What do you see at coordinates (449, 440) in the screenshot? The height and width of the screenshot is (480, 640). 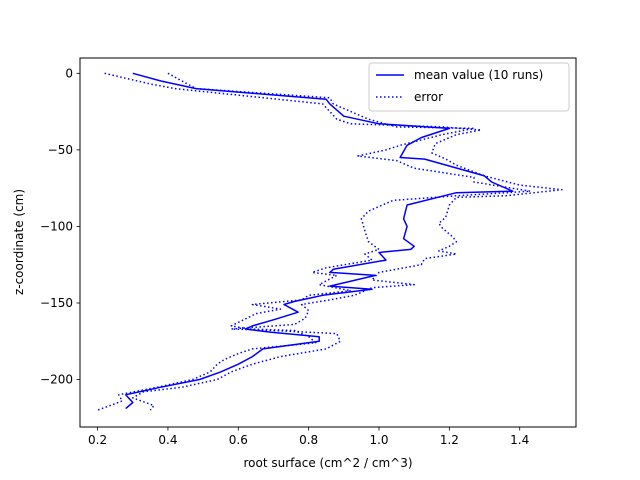 I see `x-tick-label: 1.2` at bounding box center [449, 440].